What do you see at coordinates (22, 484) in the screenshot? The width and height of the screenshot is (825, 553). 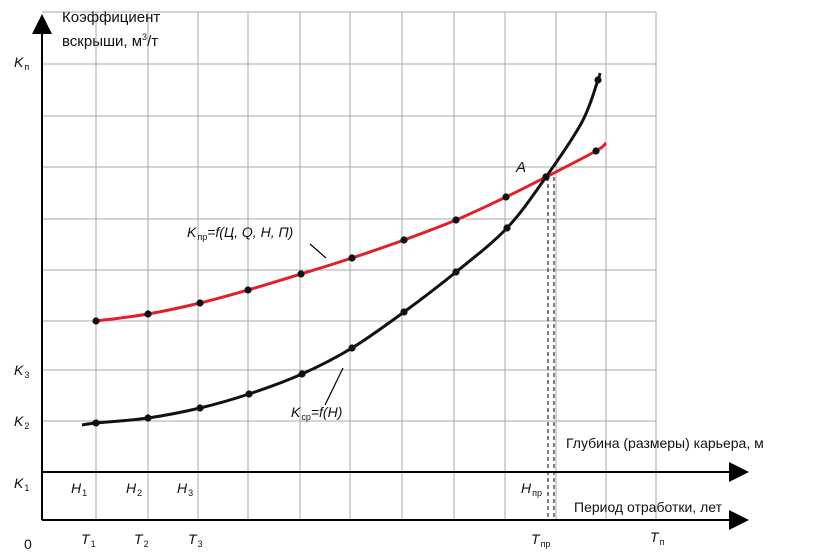 I see `y-tick-k1: K1` at bounding box center [22, 484].